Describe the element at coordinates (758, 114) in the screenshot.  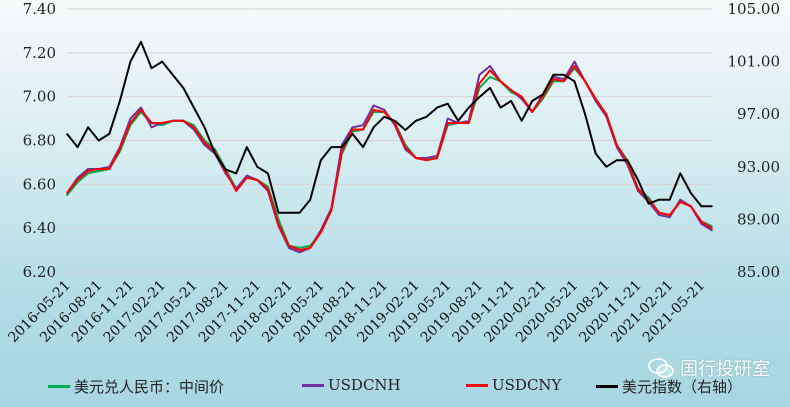
I see `right-y-tick-label: 97.00` at that location.